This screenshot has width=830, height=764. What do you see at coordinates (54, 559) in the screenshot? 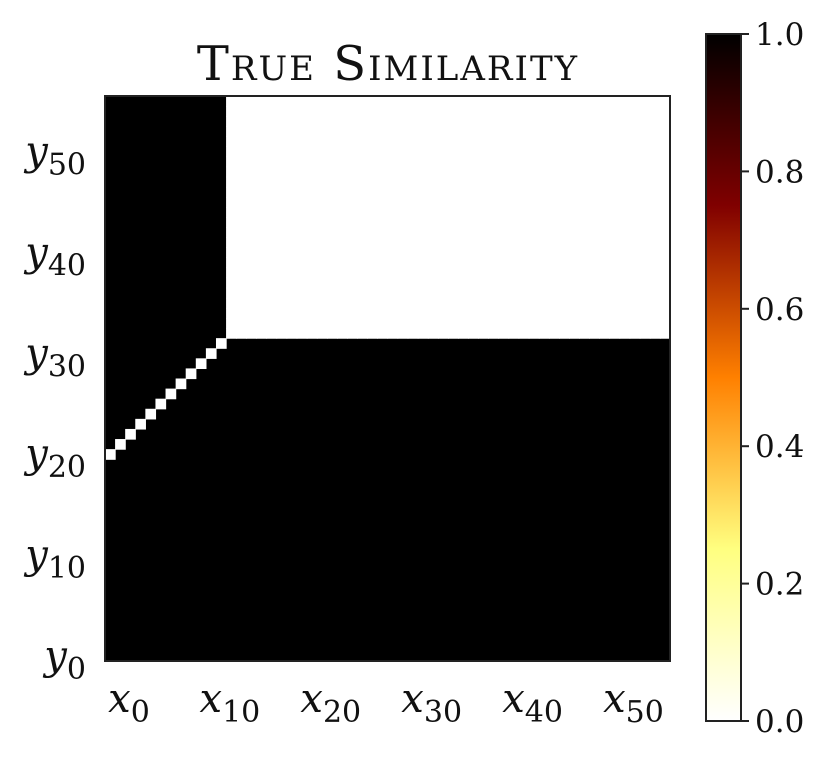
I see `y-tick-label: y10` at bounding box center [54, 559].